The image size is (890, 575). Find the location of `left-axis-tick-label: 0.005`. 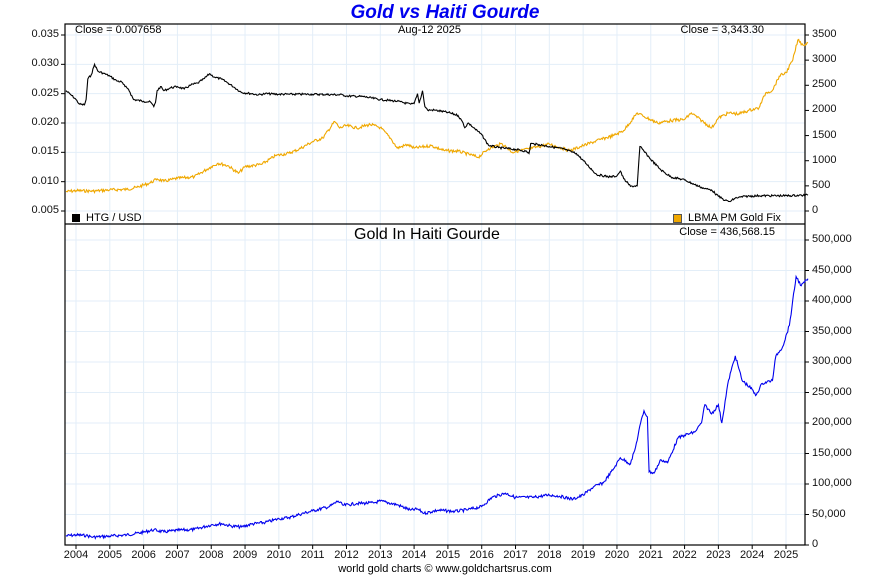

left-axis-tick-label: 0.005 is located at coordinates (45, 210).